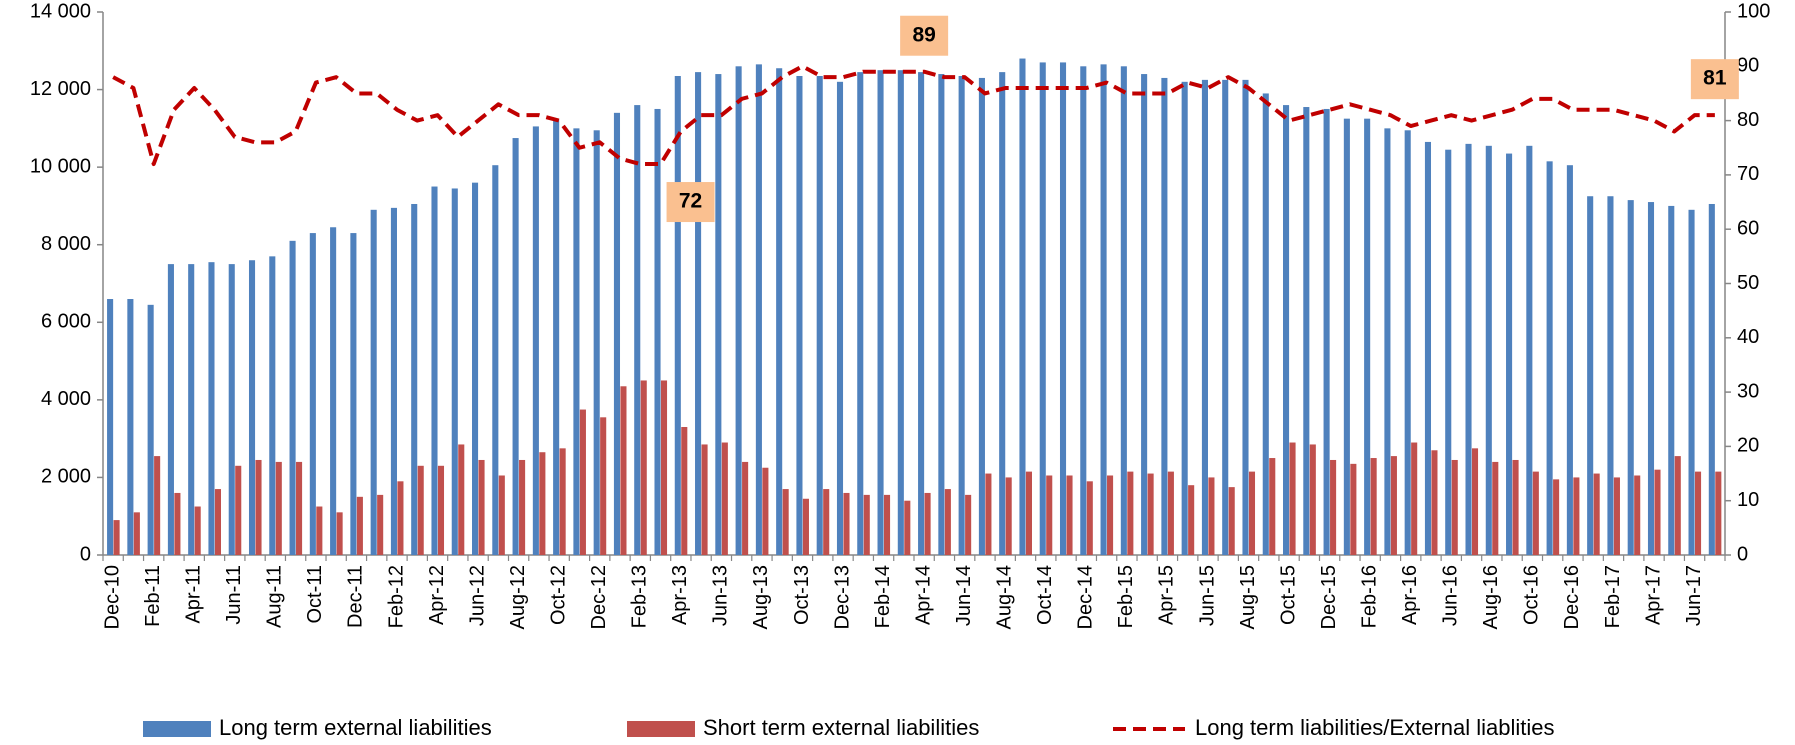 The image size is (1795, 745). I want to click on y-tick-label: 10 000, so click(60, 166).